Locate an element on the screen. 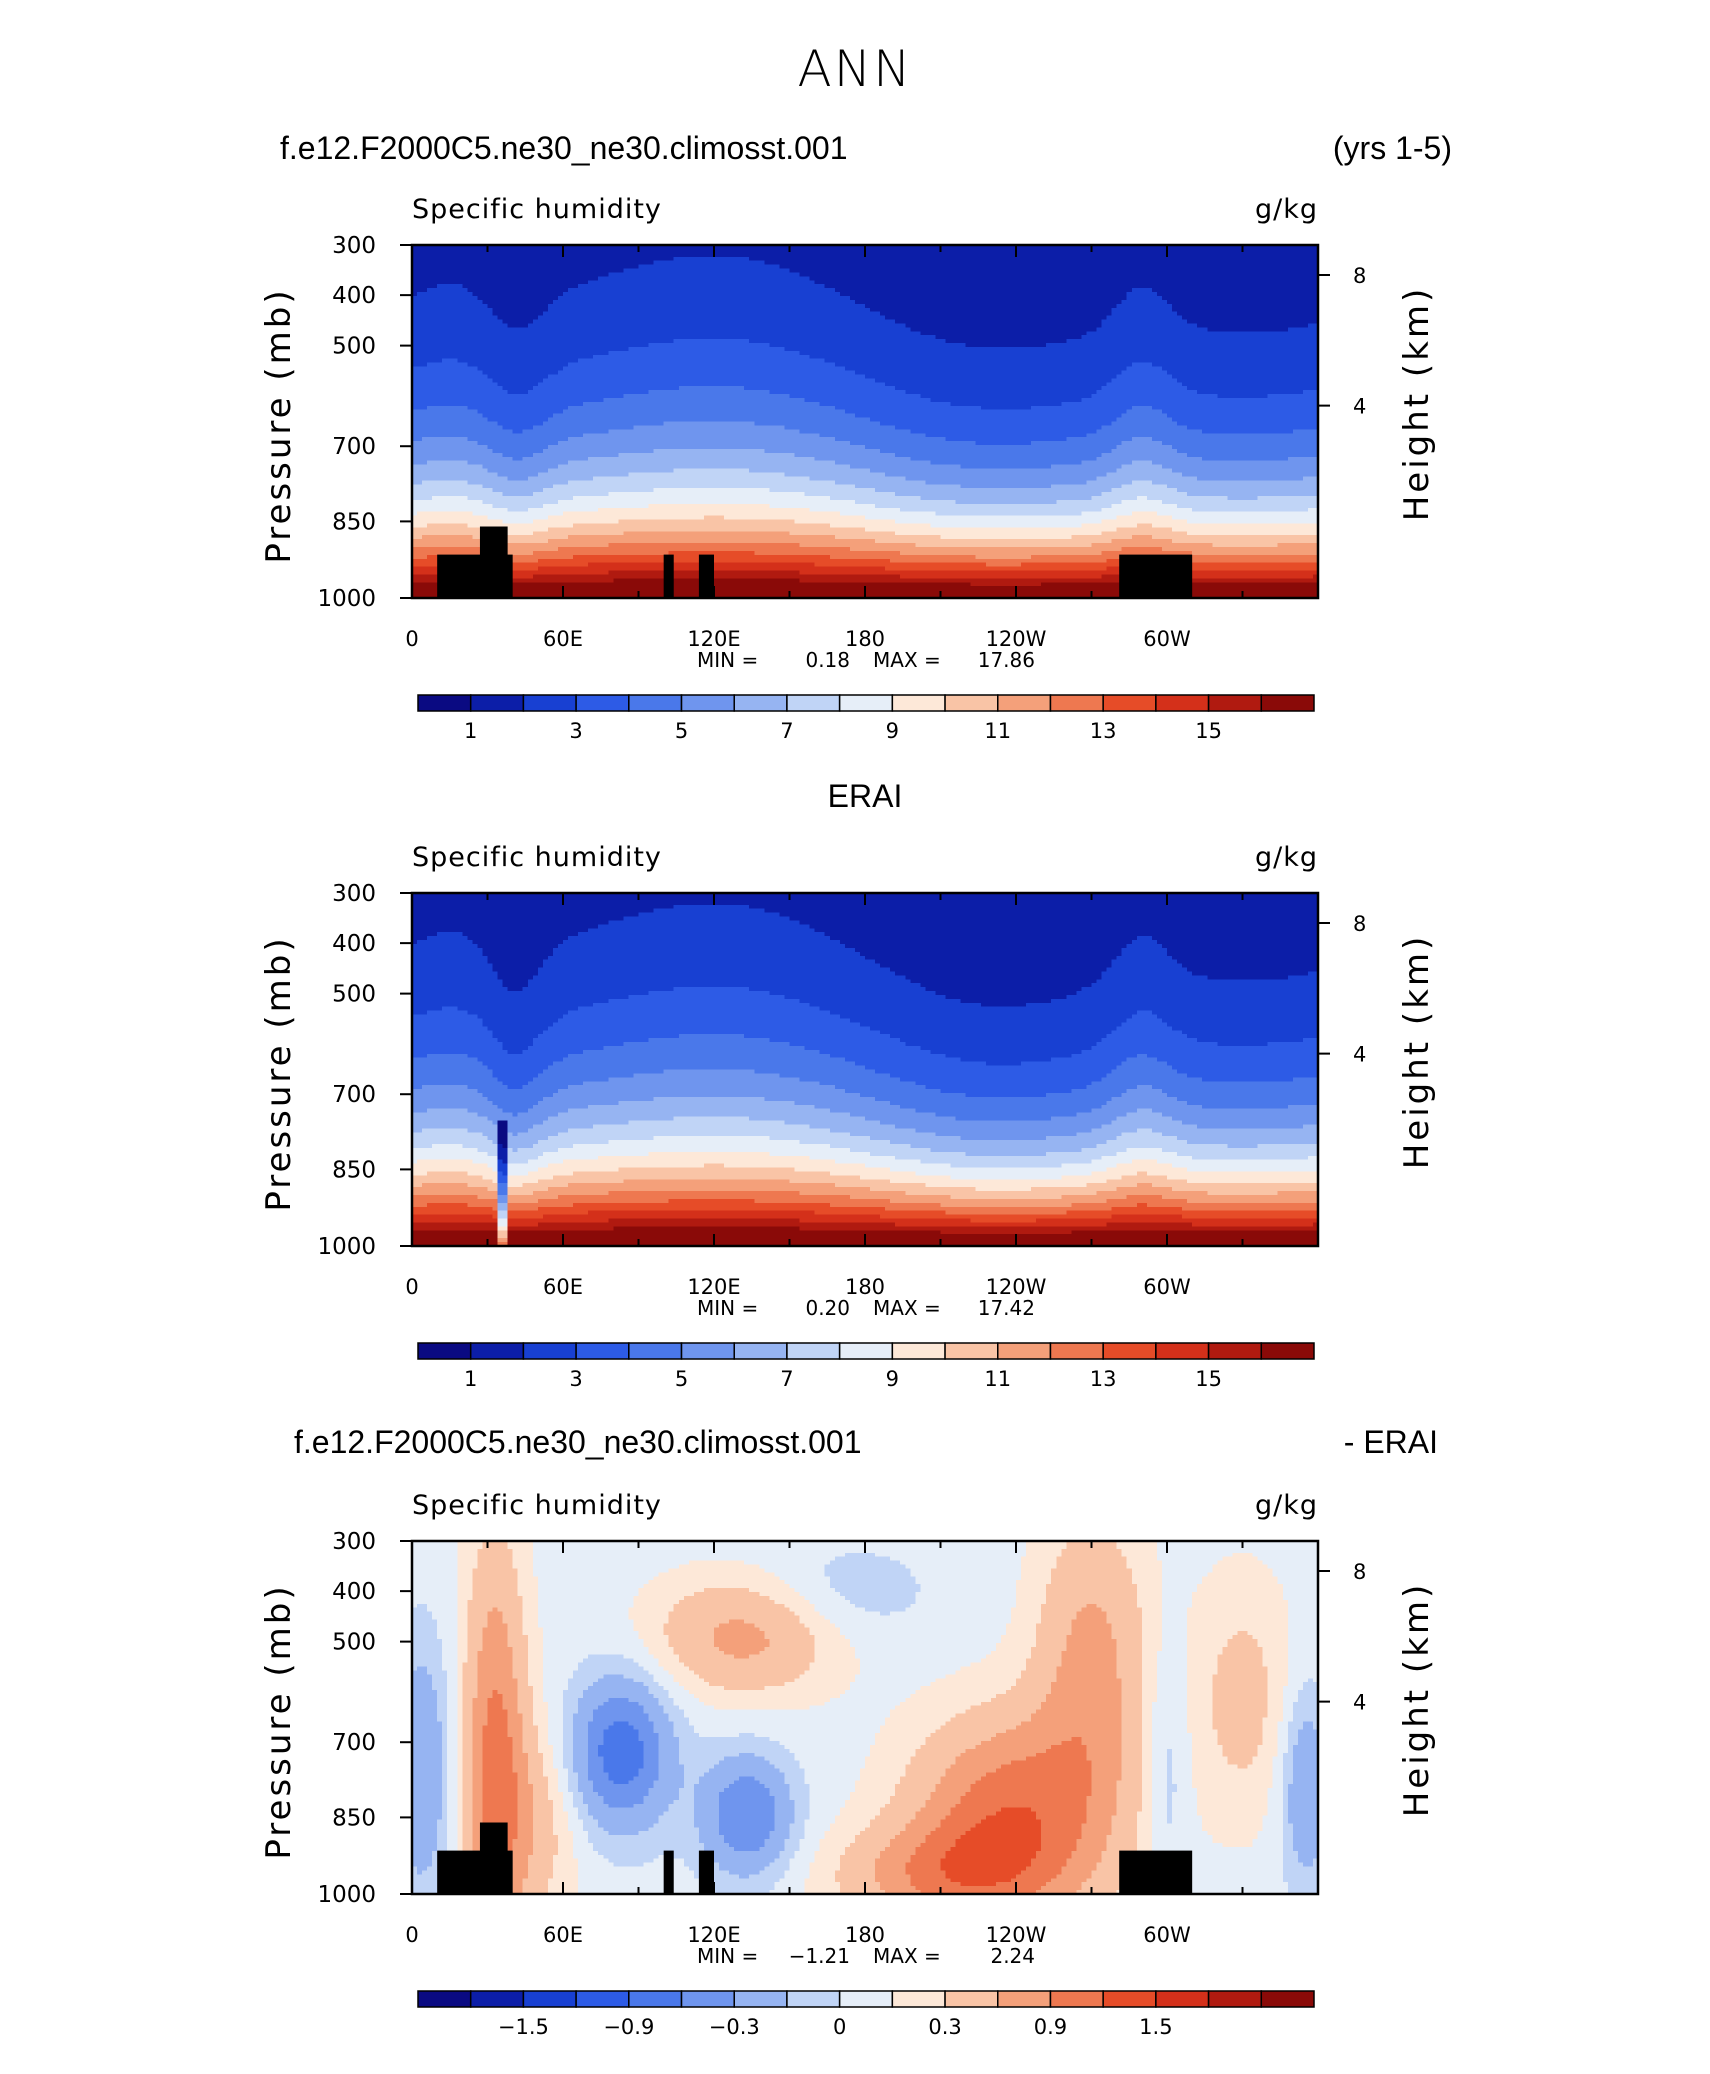  colorbar-label: −0.3 is located at coordinates (734, 2027).